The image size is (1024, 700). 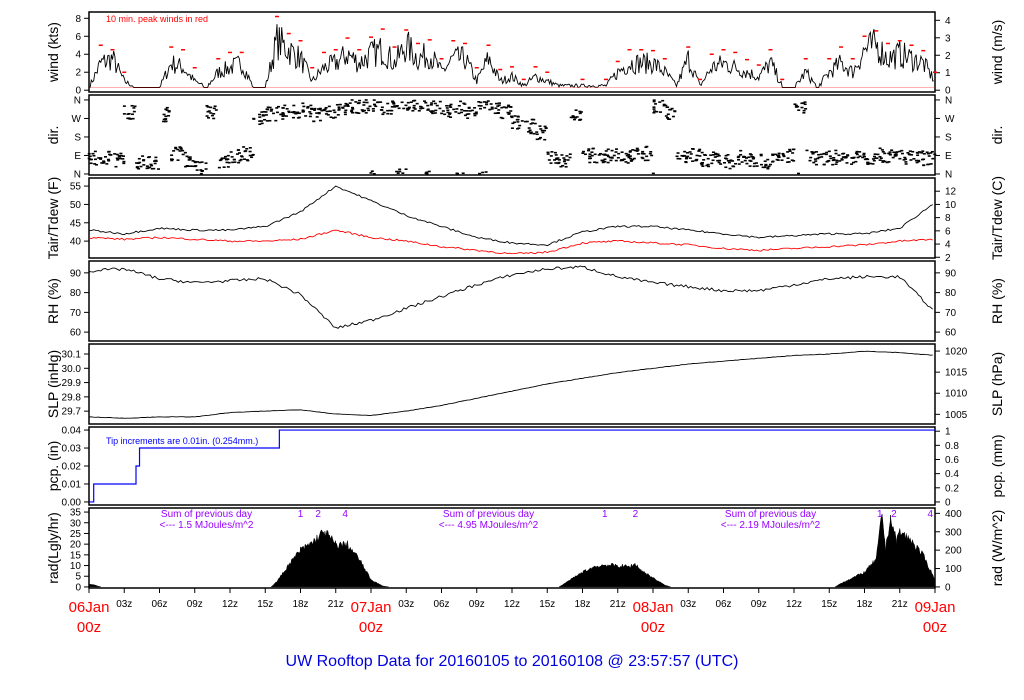 I want to click on rad-left-tick-label: 35, so click(x=76, y=513).